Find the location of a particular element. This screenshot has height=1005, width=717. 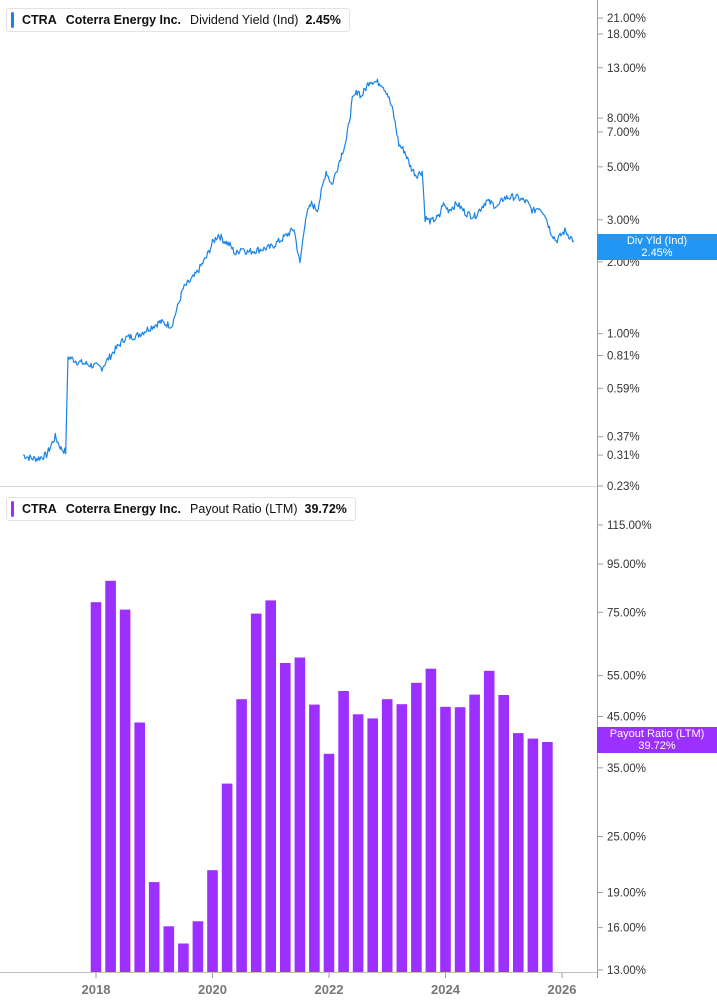

y-tick-label: 75.00% is located at coordinates (626, 613).